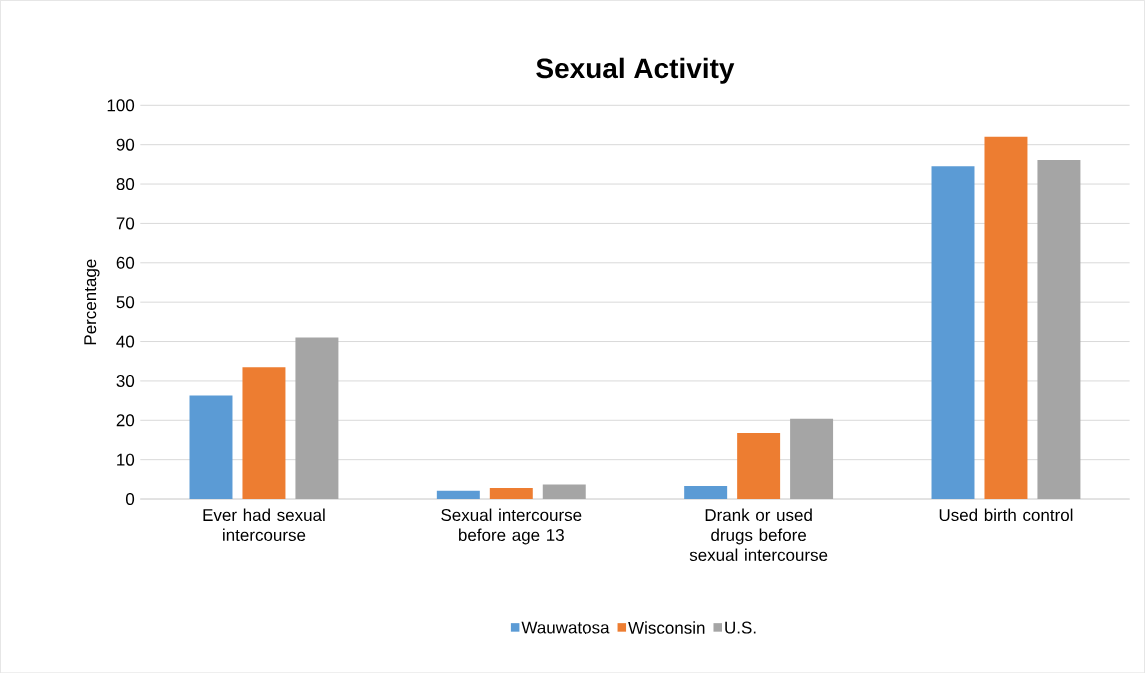 This screenshot has width=1145, height=673. What do you see at coordinates (758, 534) in the screenshot?
I see `x-tick-label: Drank or used drugs before sexual intercourse` at bounding box center [758, 534].